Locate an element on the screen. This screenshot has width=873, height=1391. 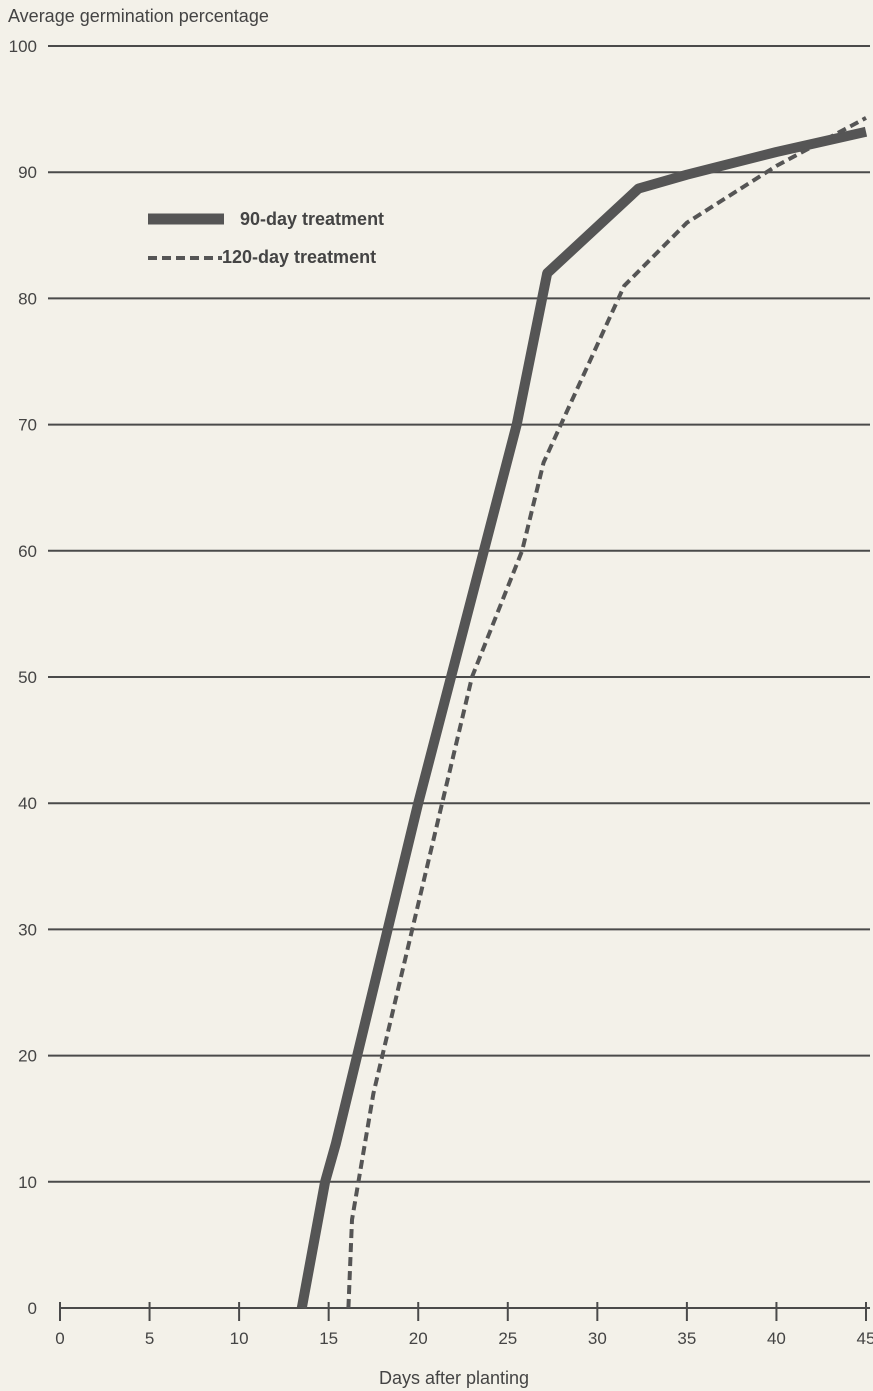
y-axis-title: Average germination percentage is located at coordinates (138, 16).